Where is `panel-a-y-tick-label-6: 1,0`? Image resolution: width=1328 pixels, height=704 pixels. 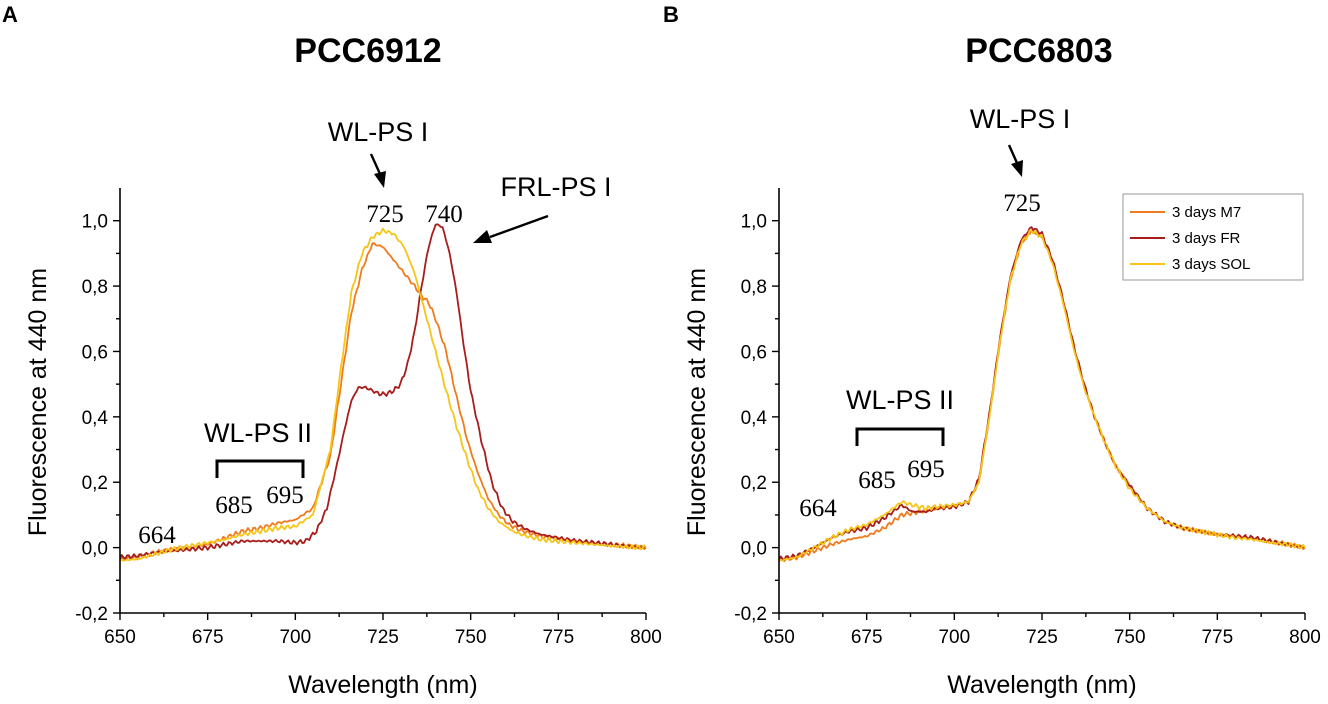 panel-a-y-tick-label-6: 1,0 is located at coordinates (95, 222).